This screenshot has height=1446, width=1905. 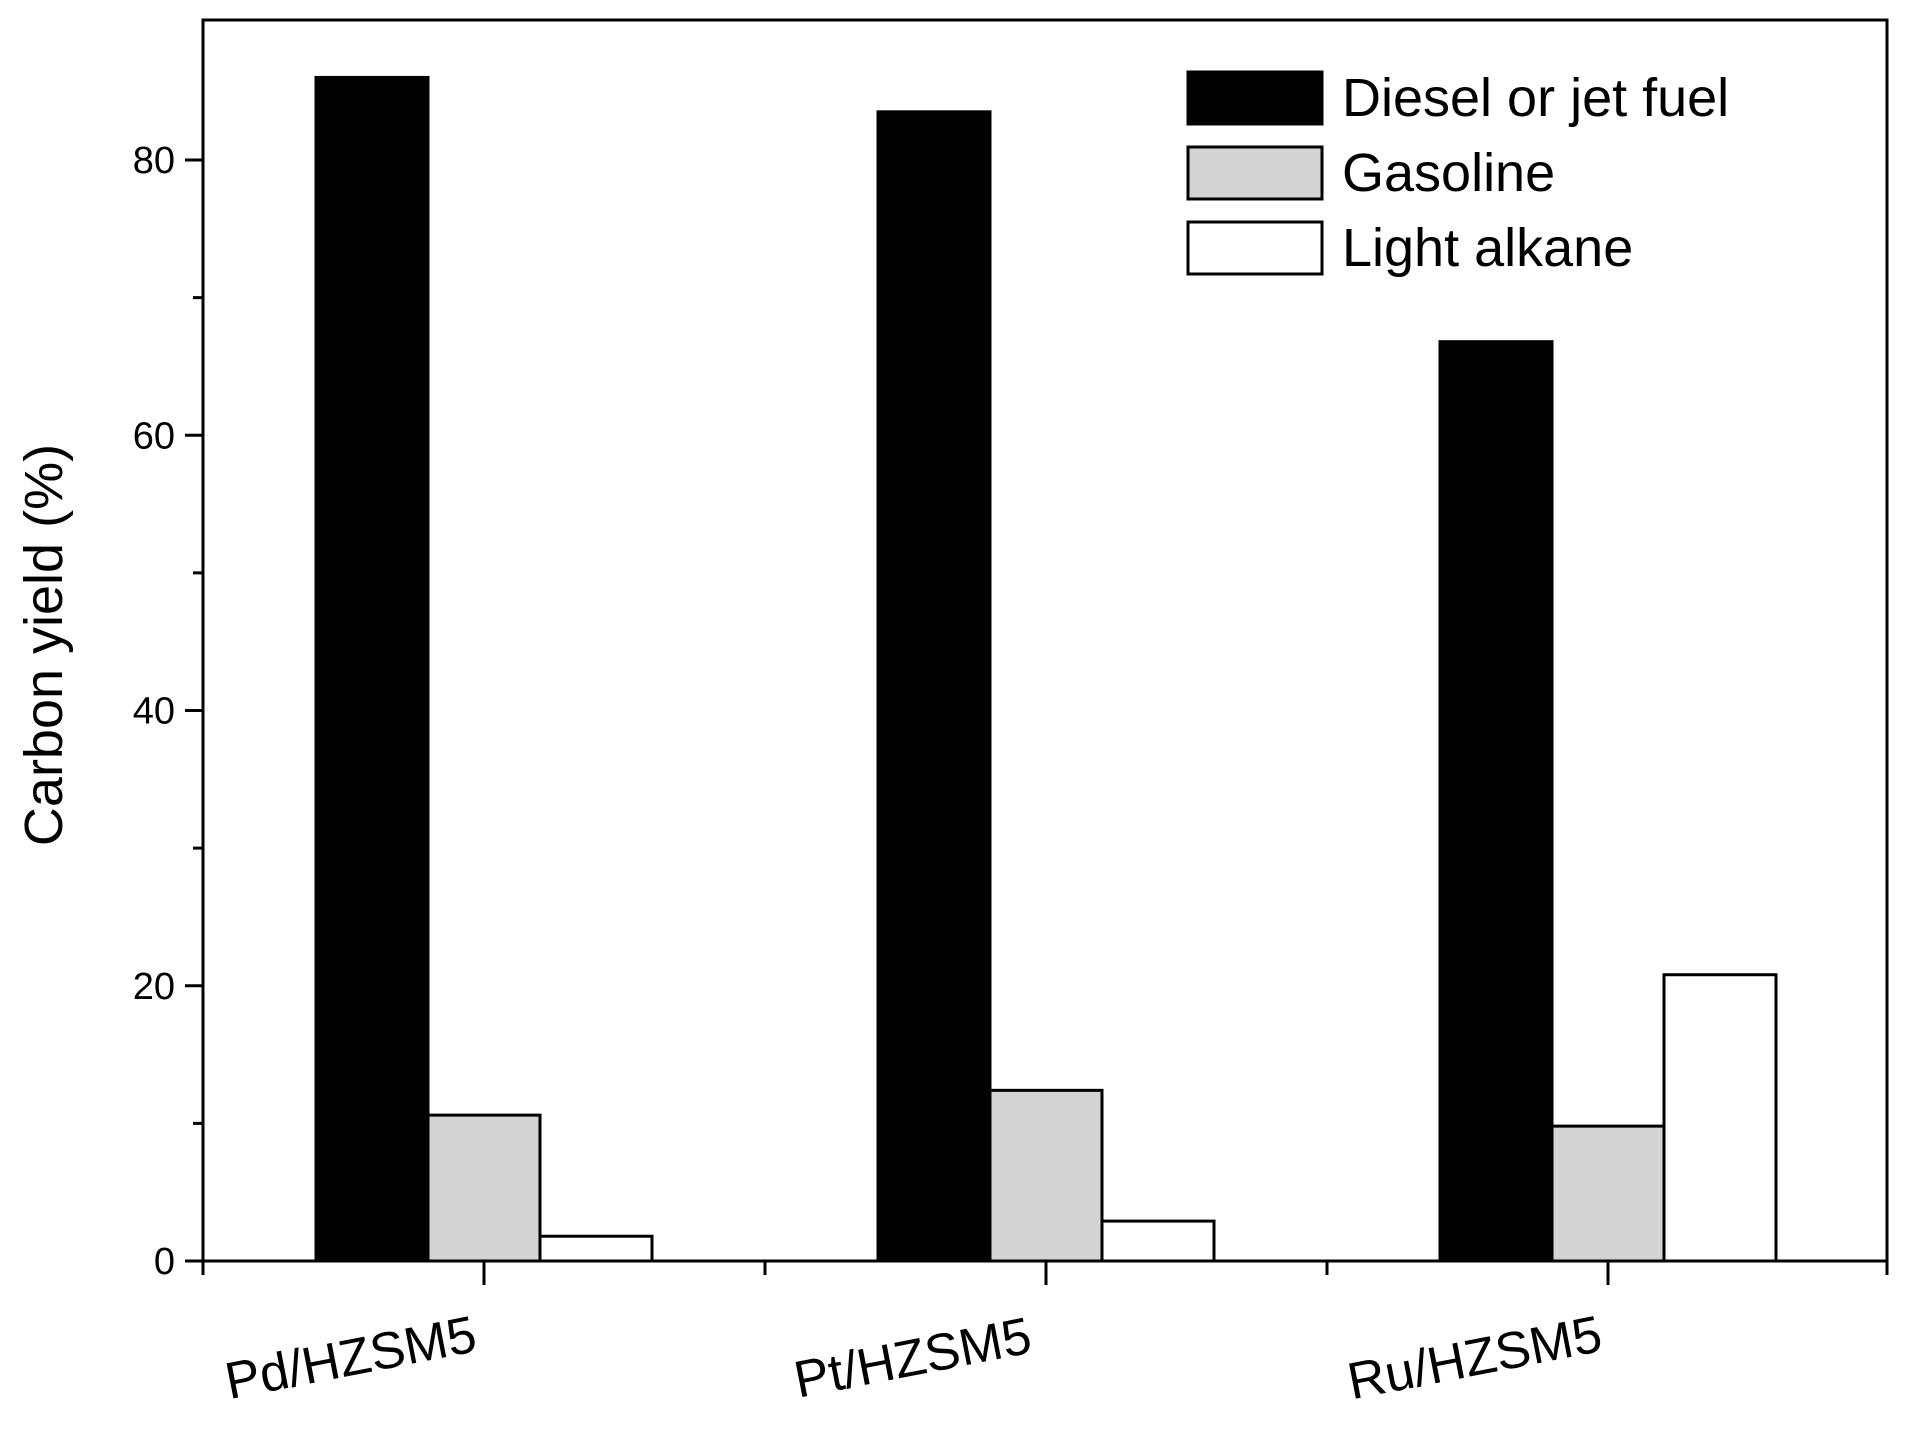 I want to click on y-tick-label: 40, so click(x=154, y=712).